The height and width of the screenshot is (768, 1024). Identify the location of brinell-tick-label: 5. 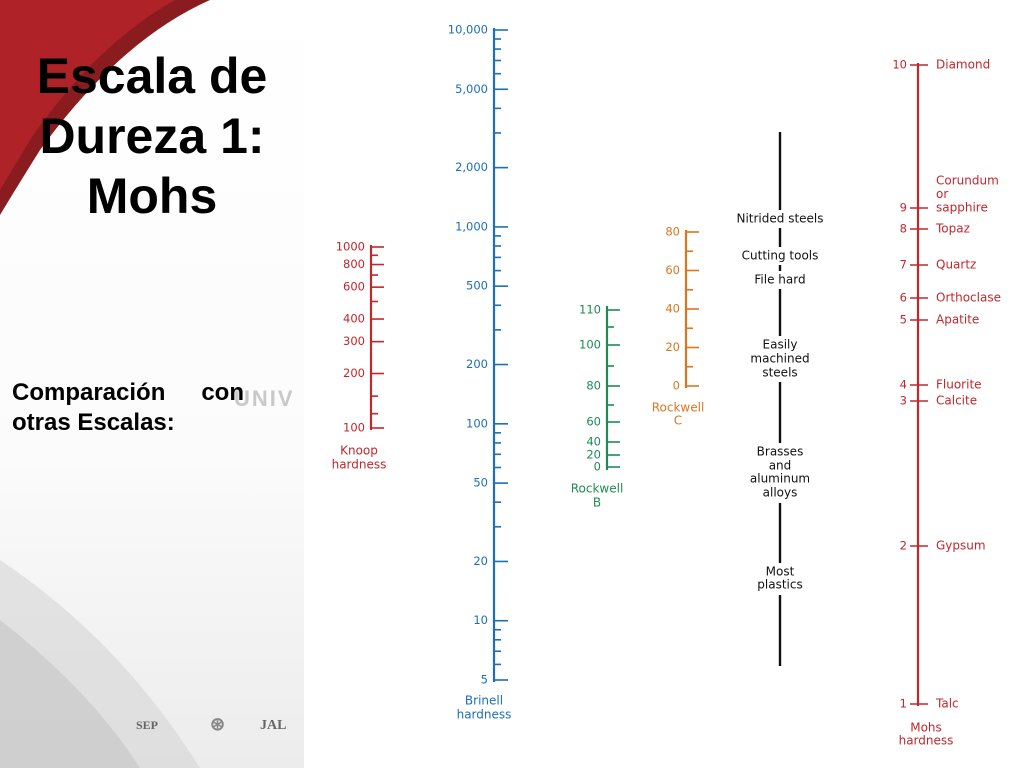
(484, 680).